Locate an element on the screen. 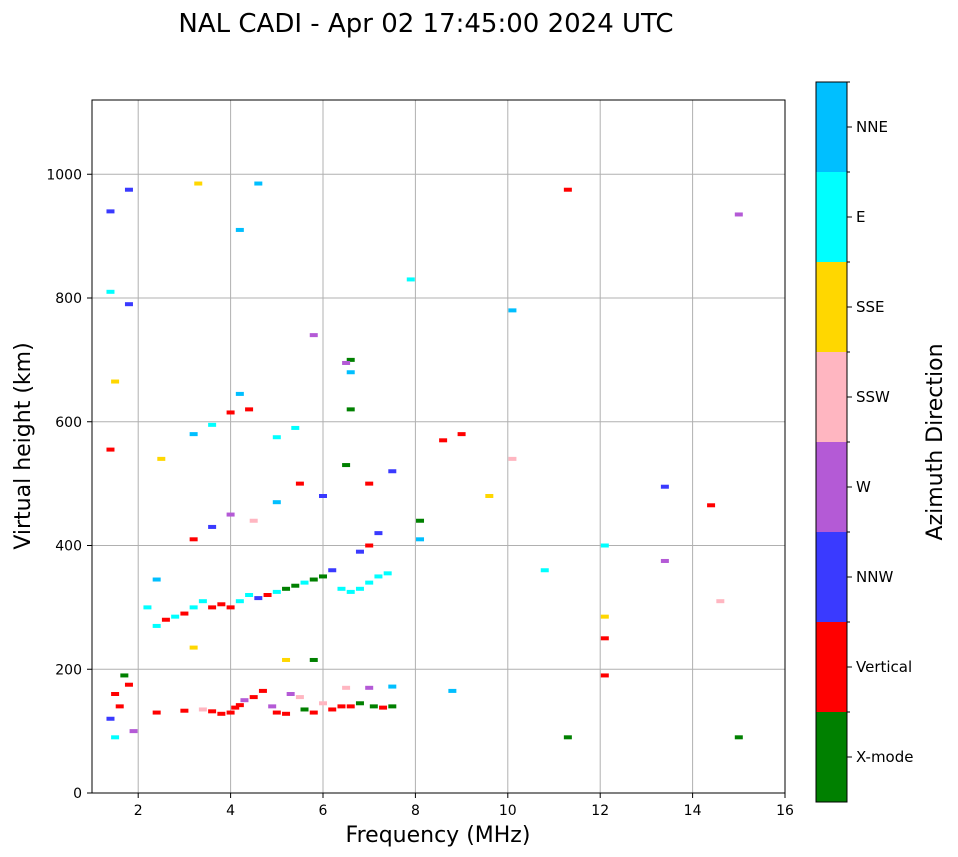 Image resolution: width=958 pixels, height=857 pixels. x-tick-label: 6 is located at coordinates (323, 811).